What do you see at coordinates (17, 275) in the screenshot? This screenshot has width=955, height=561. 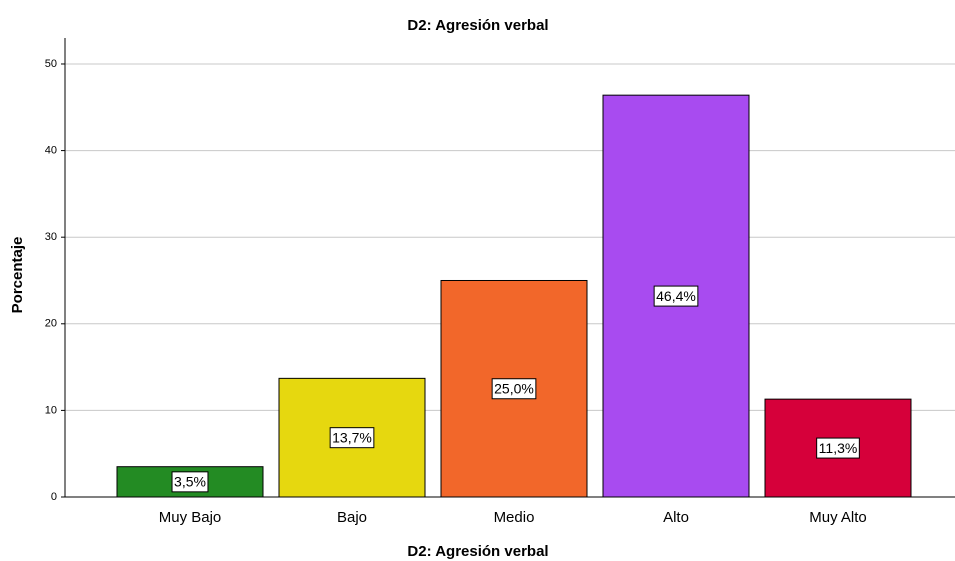 I see `y-axis-title: Porcentaje` at bounding box center [17, 275].